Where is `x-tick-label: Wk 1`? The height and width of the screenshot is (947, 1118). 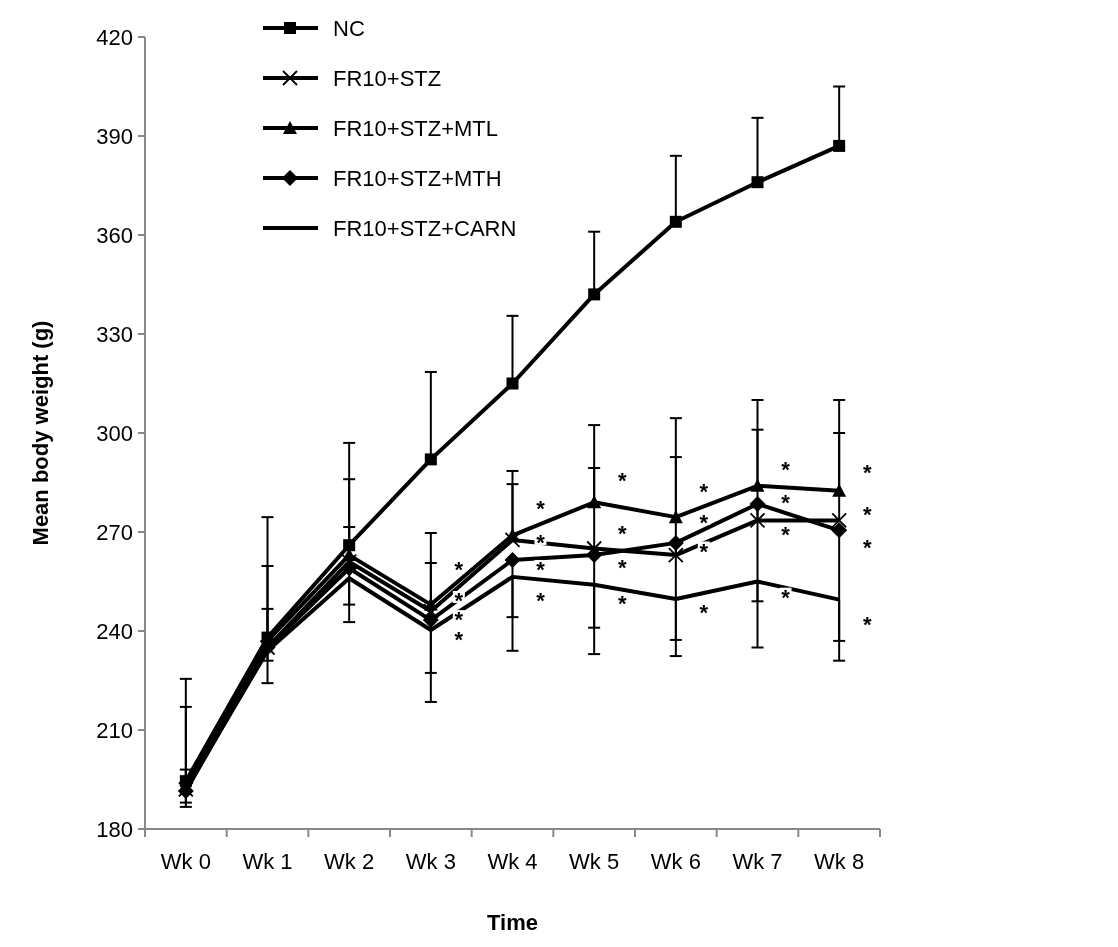 x-tick-label: Wk 1 is located at coordinates (267, 861).